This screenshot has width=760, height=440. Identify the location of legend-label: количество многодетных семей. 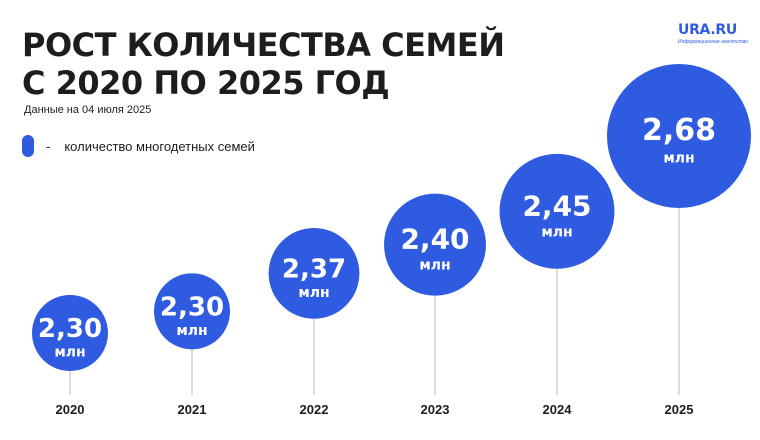
(159, 146).